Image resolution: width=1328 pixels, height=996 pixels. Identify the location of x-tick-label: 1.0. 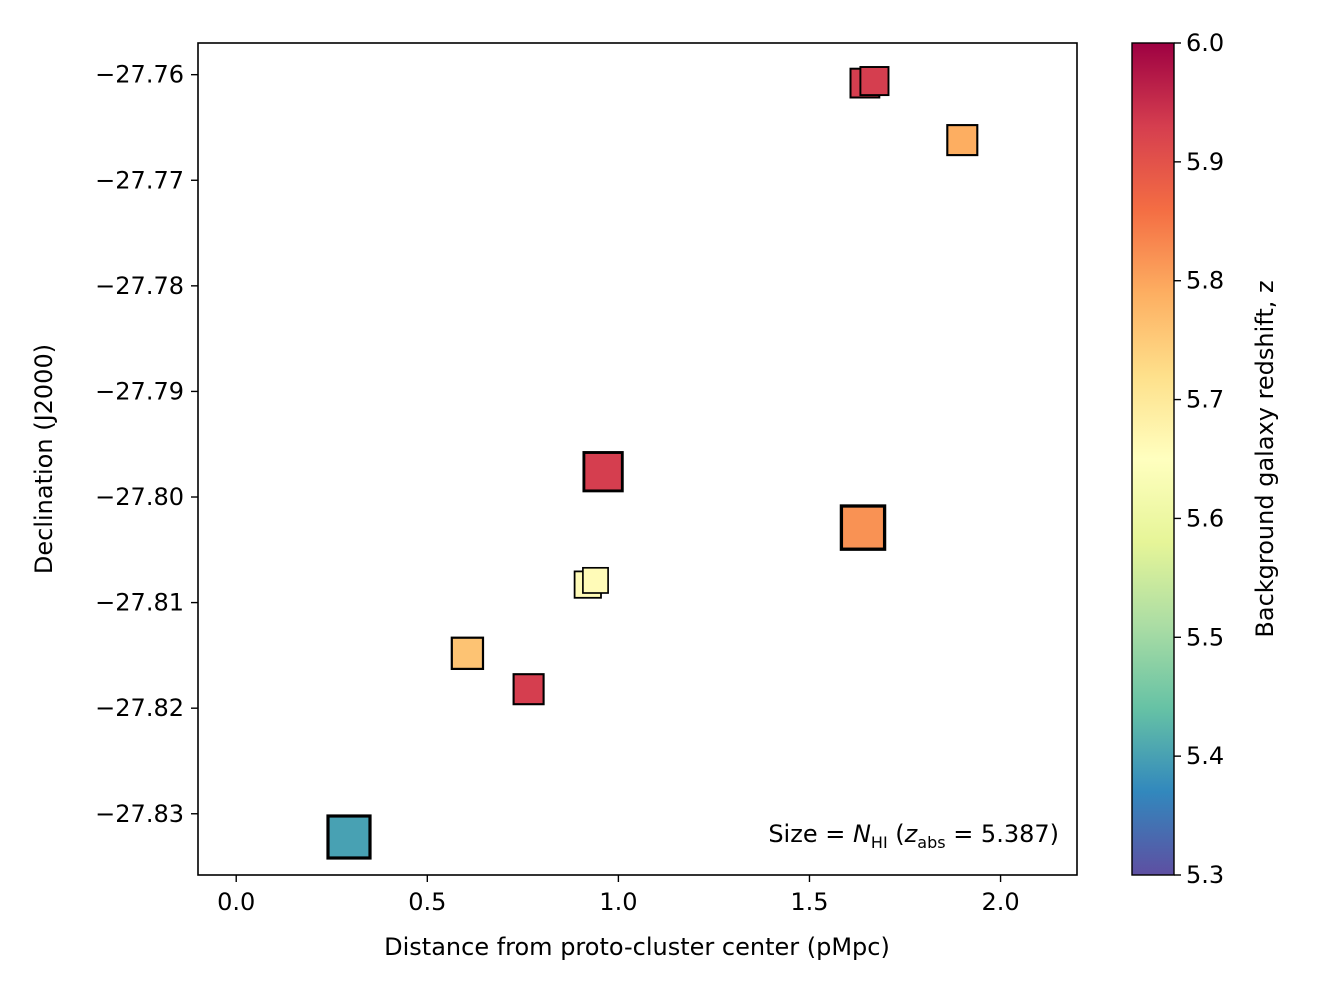
(618, 902).